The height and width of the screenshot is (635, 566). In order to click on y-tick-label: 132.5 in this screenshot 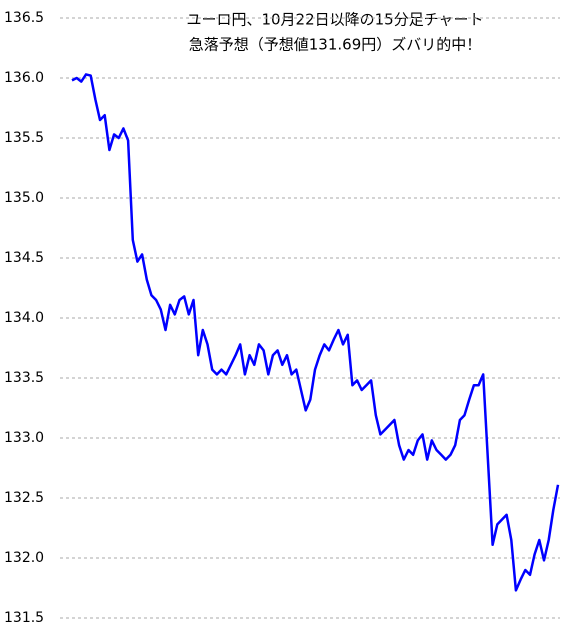, I will do `click(24, 498)`.